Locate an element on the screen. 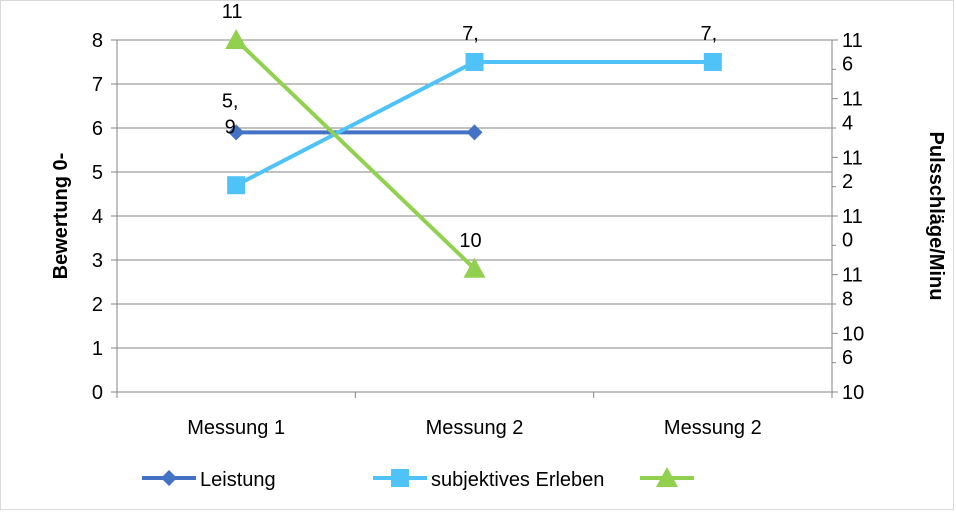 The width and height of the screenshot is (956, 512). left-axis-tick-label: 3 is located at coordinates (97, 261).